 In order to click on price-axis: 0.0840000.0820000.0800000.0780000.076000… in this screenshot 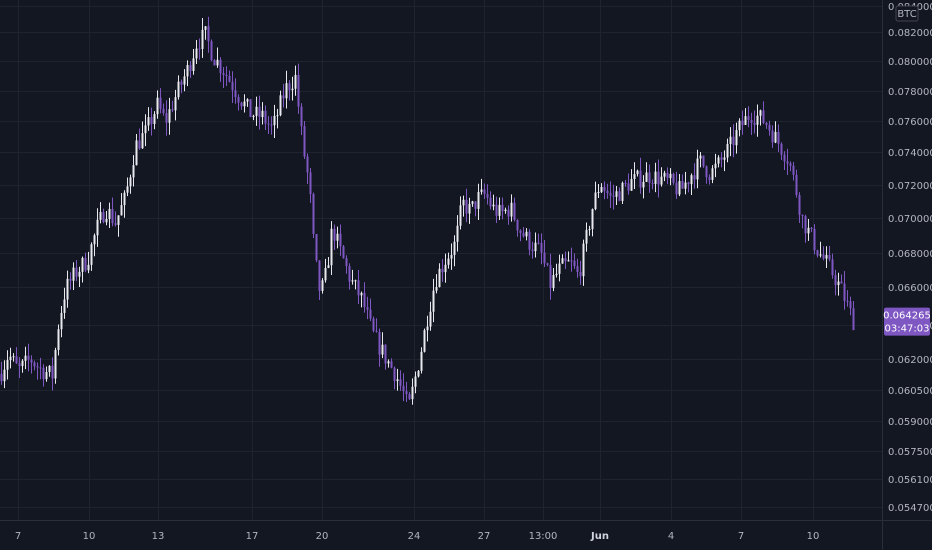, I will do `click(910, 258)`.